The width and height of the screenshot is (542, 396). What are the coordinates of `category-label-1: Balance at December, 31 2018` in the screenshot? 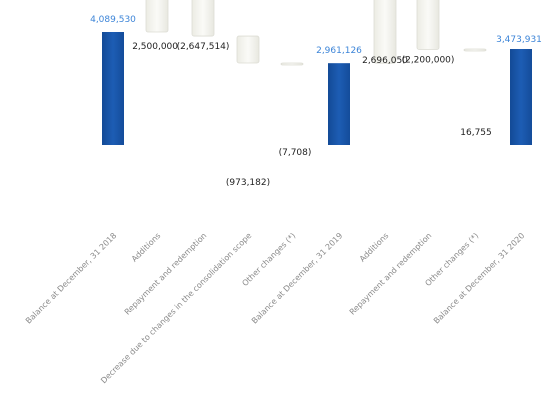 It's located at (71, 278).